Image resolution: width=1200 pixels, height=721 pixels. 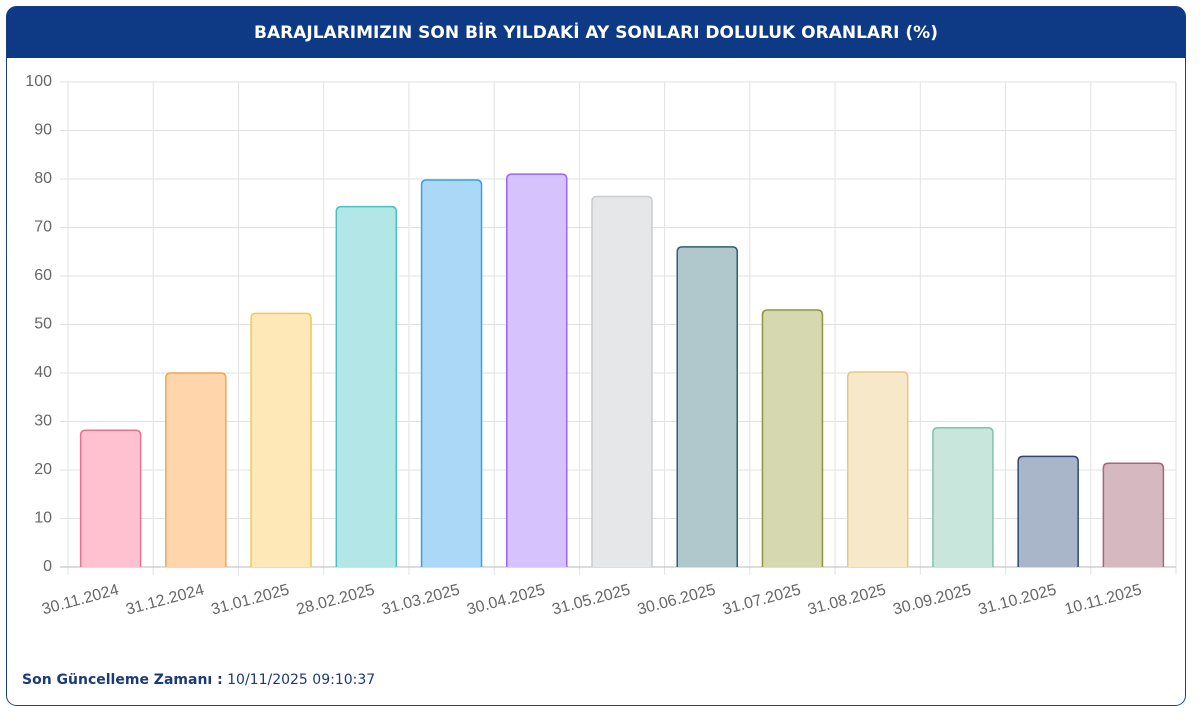 I want to click on card-header, so click(x=596, y=32).